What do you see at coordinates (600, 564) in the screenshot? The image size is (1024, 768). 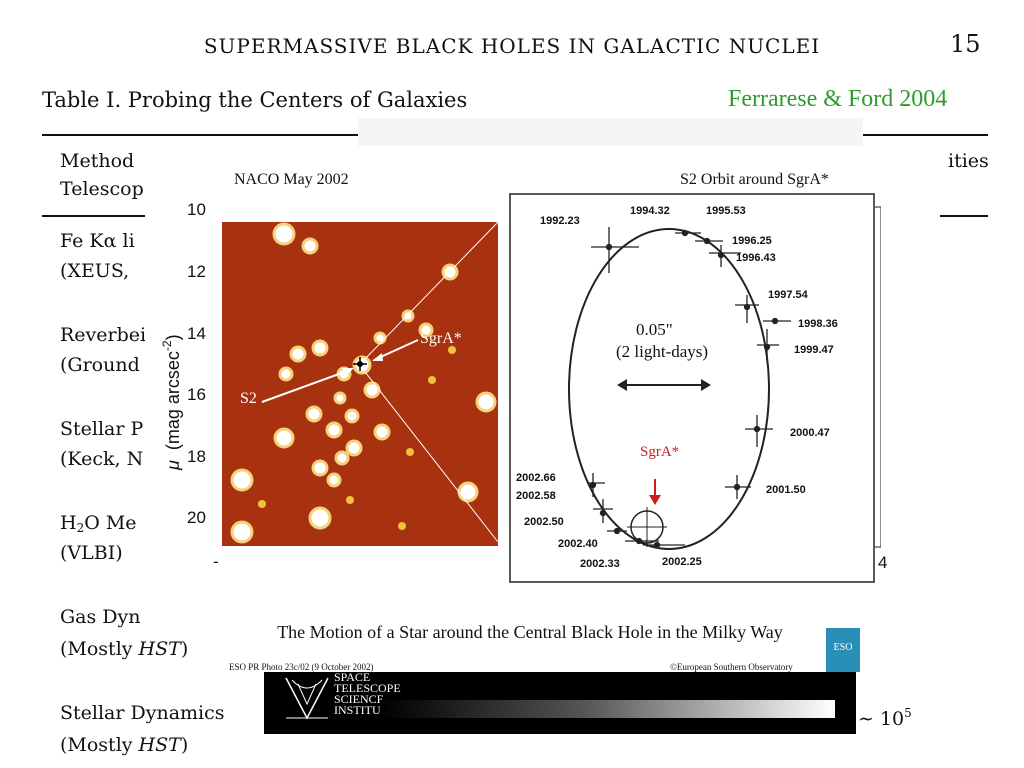 I see `epoch-label: 2002.33` at bounding box center [600, 564].